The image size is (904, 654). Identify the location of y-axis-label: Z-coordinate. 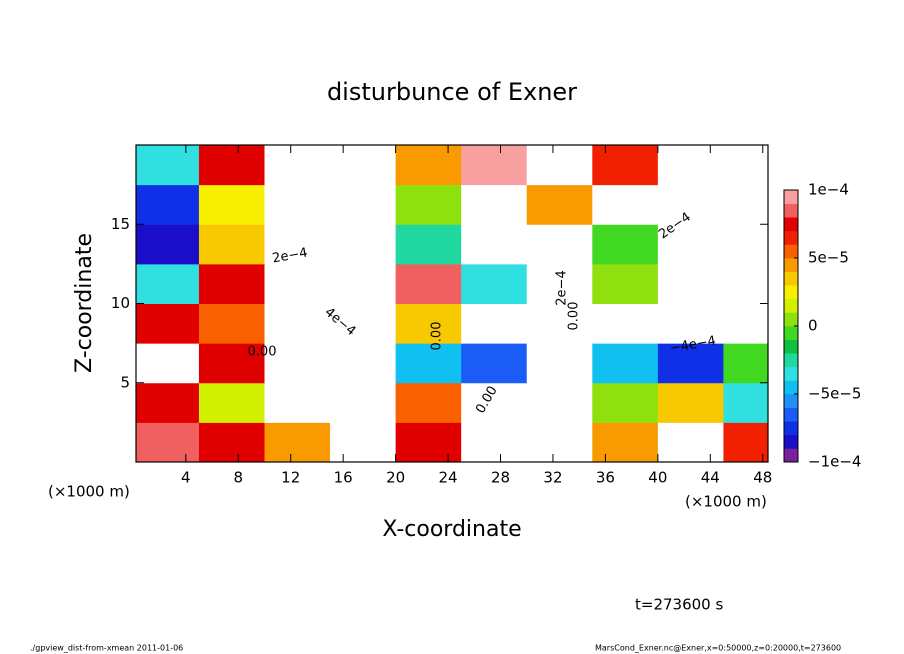
(84, 303).